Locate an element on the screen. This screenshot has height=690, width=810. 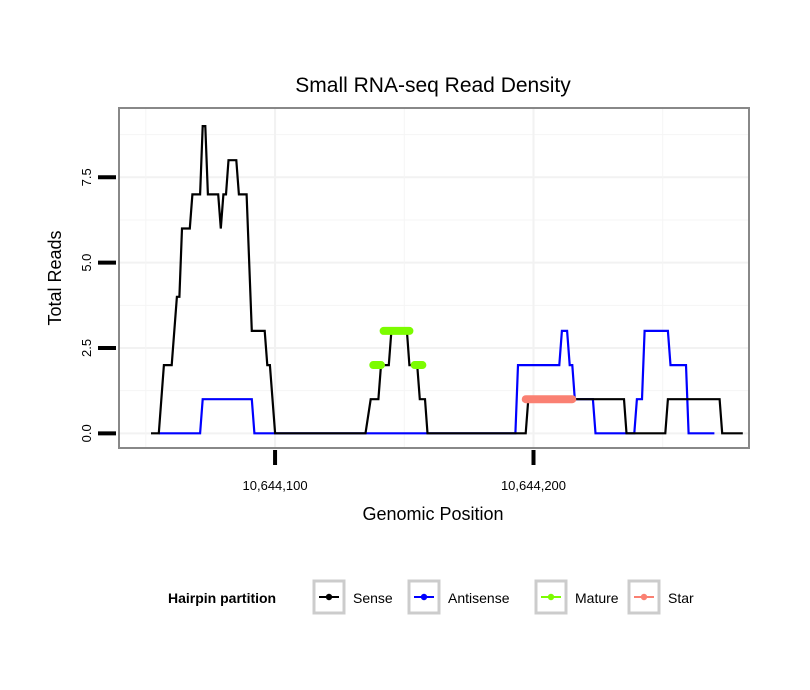
y-axis-title: Total Reads is located at coordinates (55, 277).